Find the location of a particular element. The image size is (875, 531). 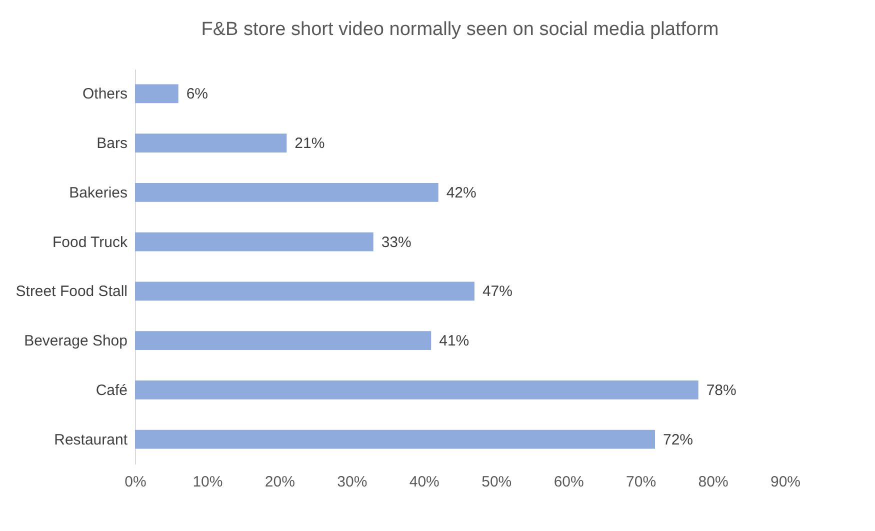

chart-title: F&B store short video normally seen on social media platform is located at coordinates (460, 29).